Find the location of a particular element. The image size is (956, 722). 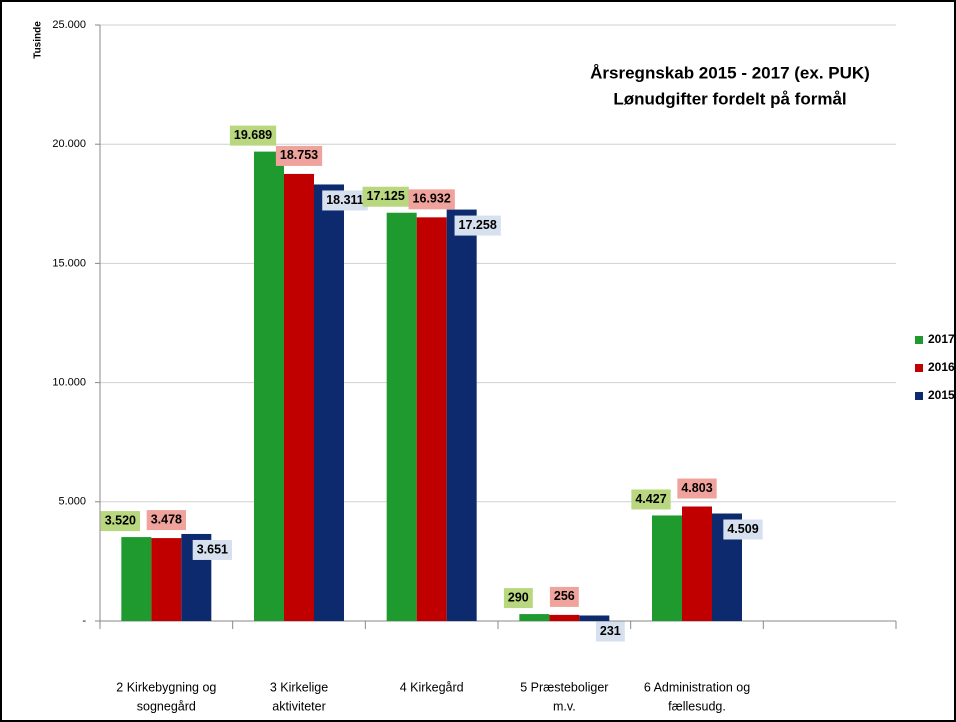

x-tick-label: 3 Kirkelige is located at coordinates (299, 687).